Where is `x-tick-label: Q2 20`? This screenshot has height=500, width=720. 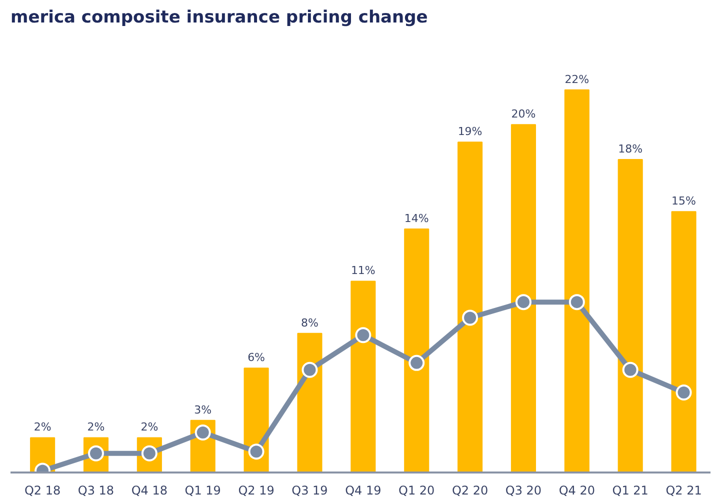 x-tick-label: Q2 20 is located at coordinates (470, 491).